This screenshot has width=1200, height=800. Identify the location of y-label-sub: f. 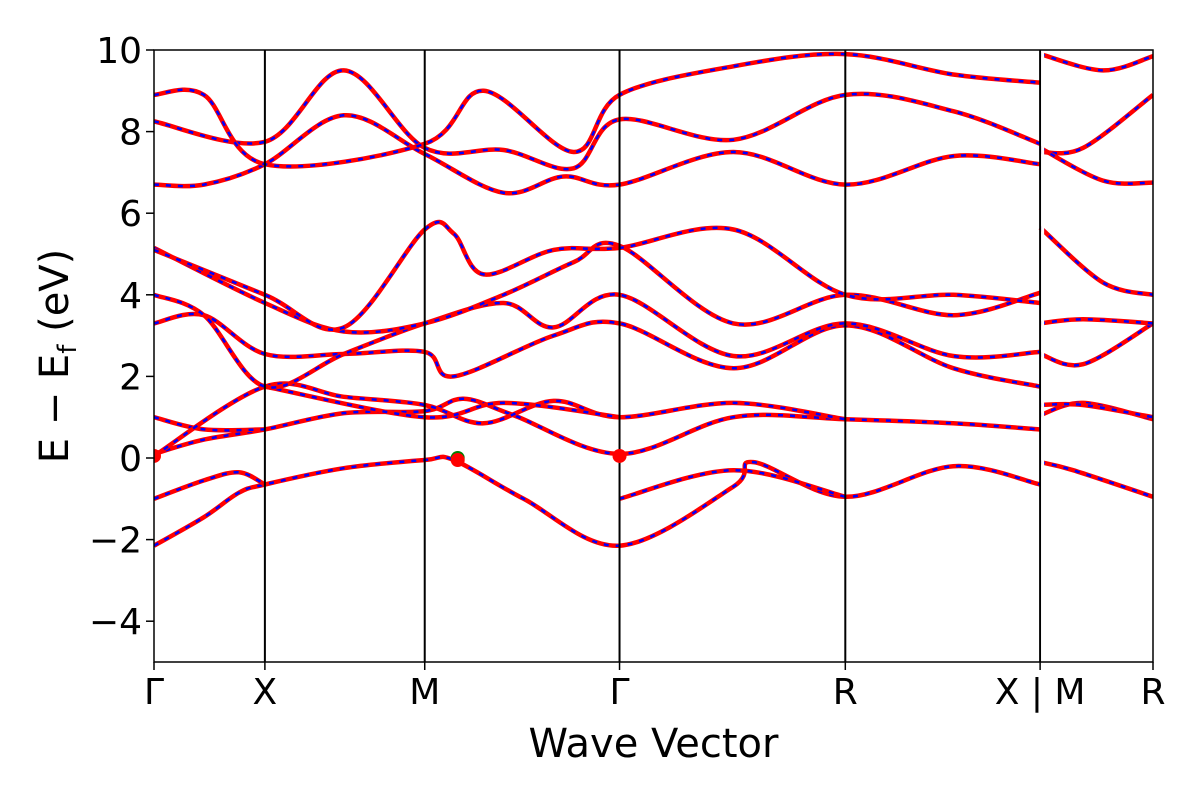
(68, 349).